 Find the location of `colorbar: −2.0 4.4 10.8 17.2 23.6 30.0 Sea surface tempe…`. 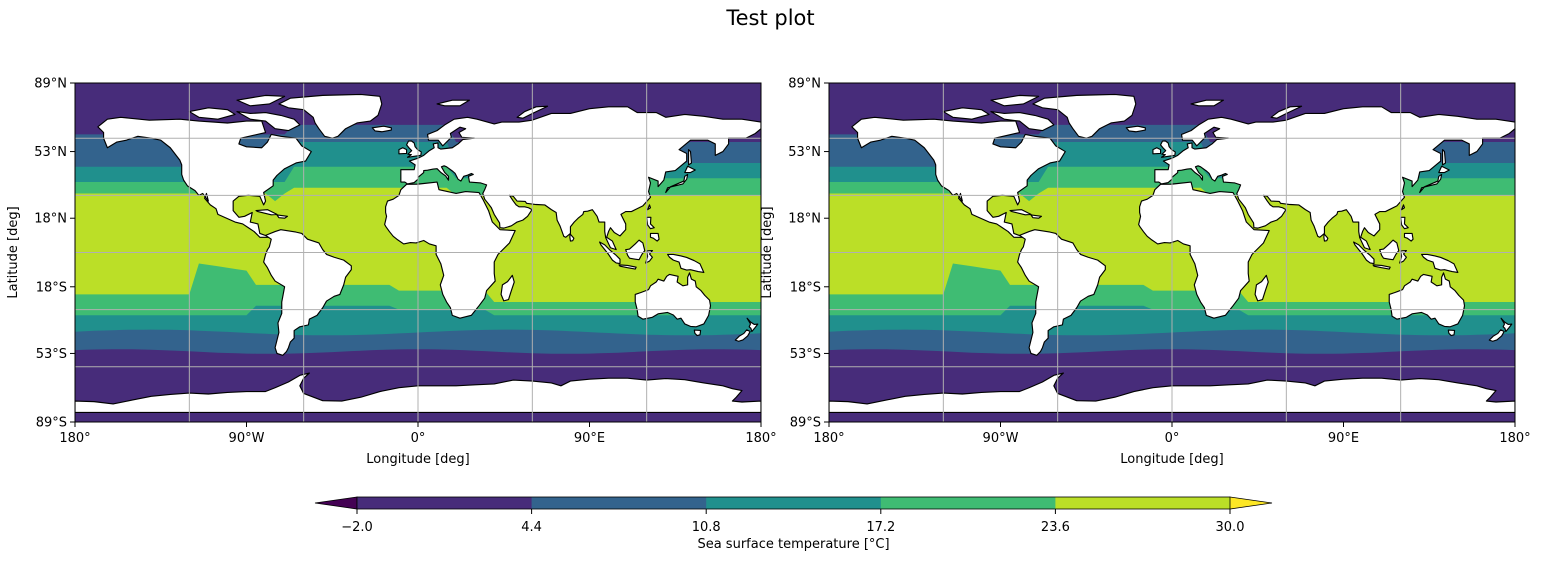

colorbar: −2.0 4.4 10.8 17.2 23.6 30.0 Sea surface tempe… is located at coordinates (793, 524).